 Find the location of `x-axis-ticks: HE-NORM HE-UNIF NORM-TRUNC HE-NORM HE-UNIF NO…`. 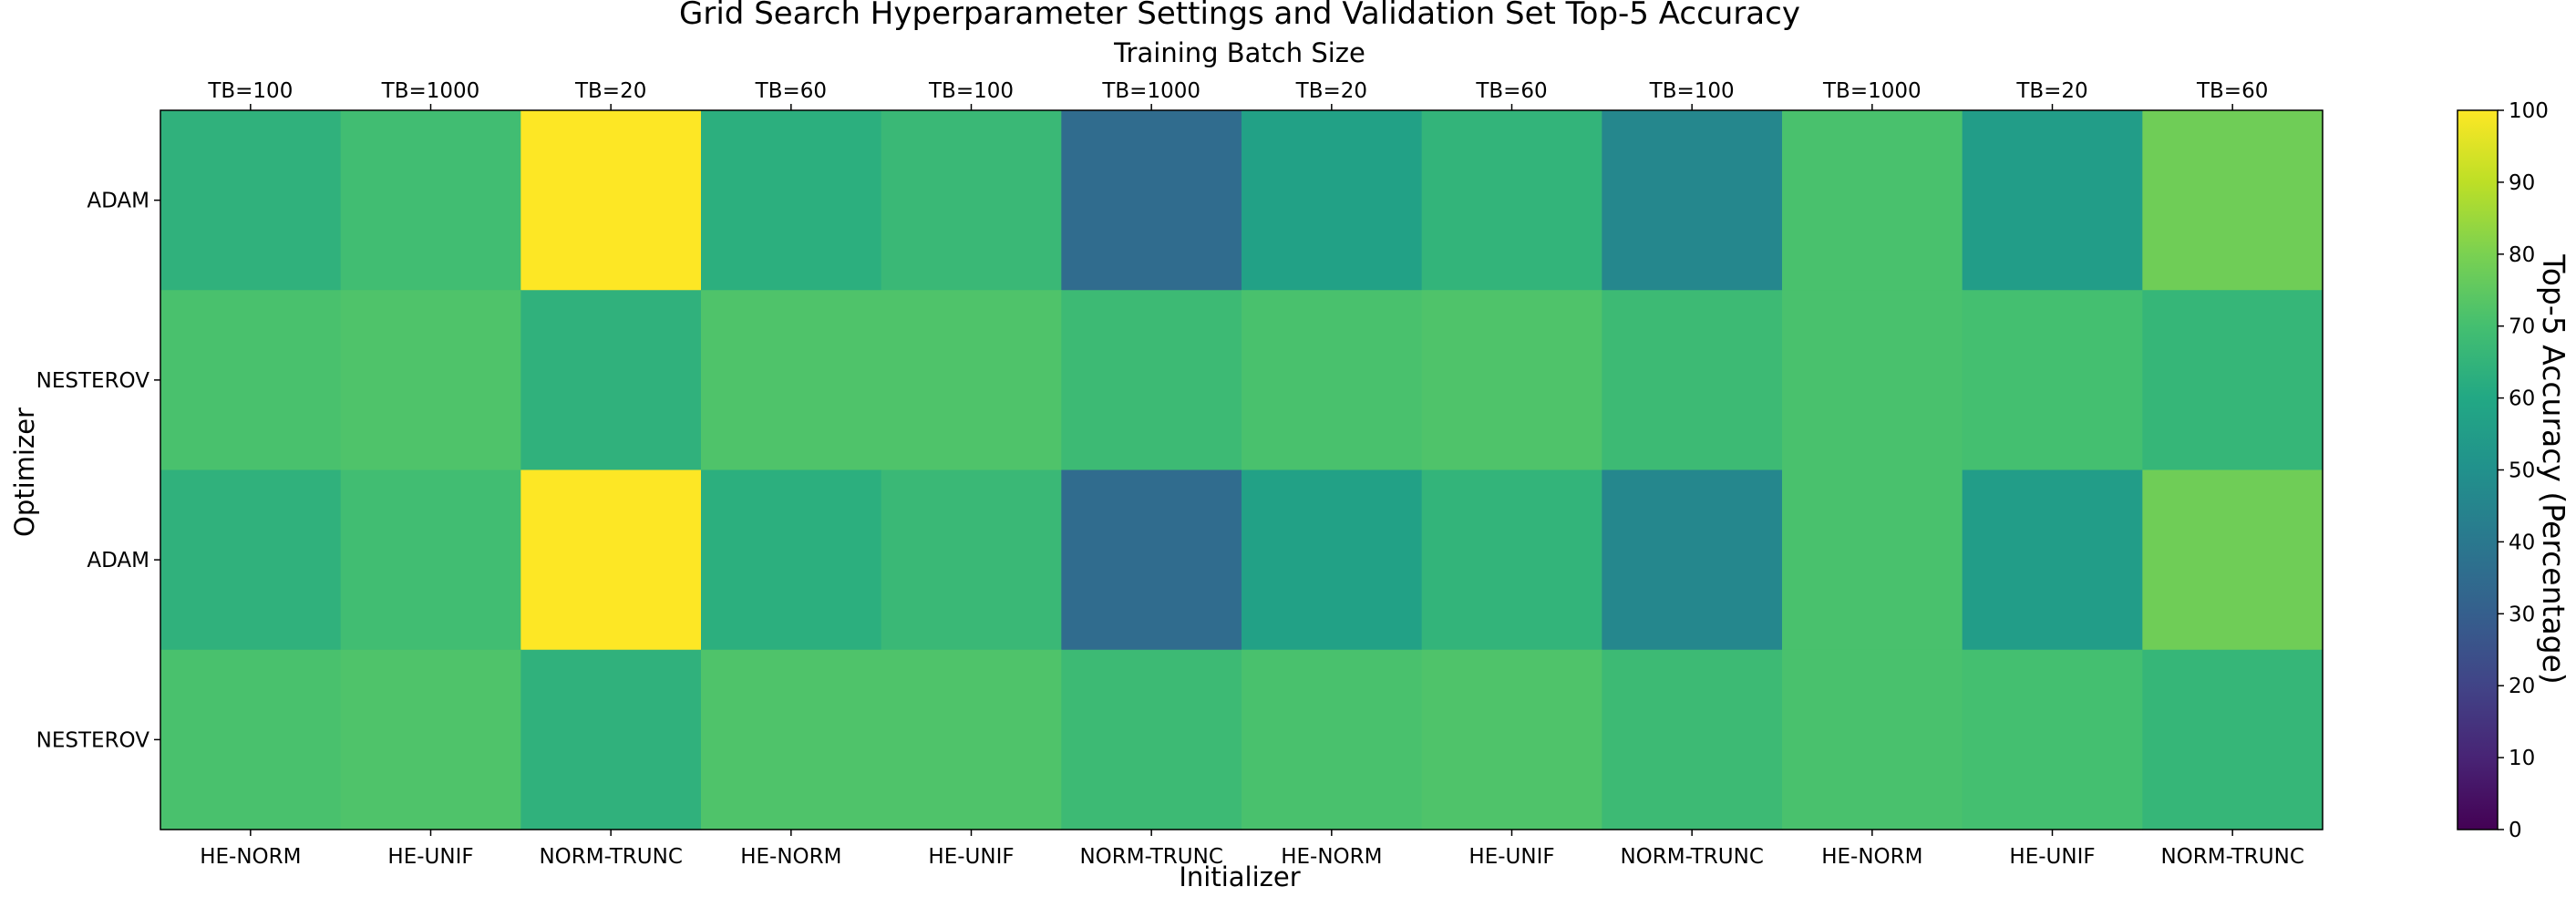

x-axis-ticks: HE-NORM HE-UNIF NORM-TRUNC HE-NORM HE-UNIF NO… is located at coordinates (1252, 849).